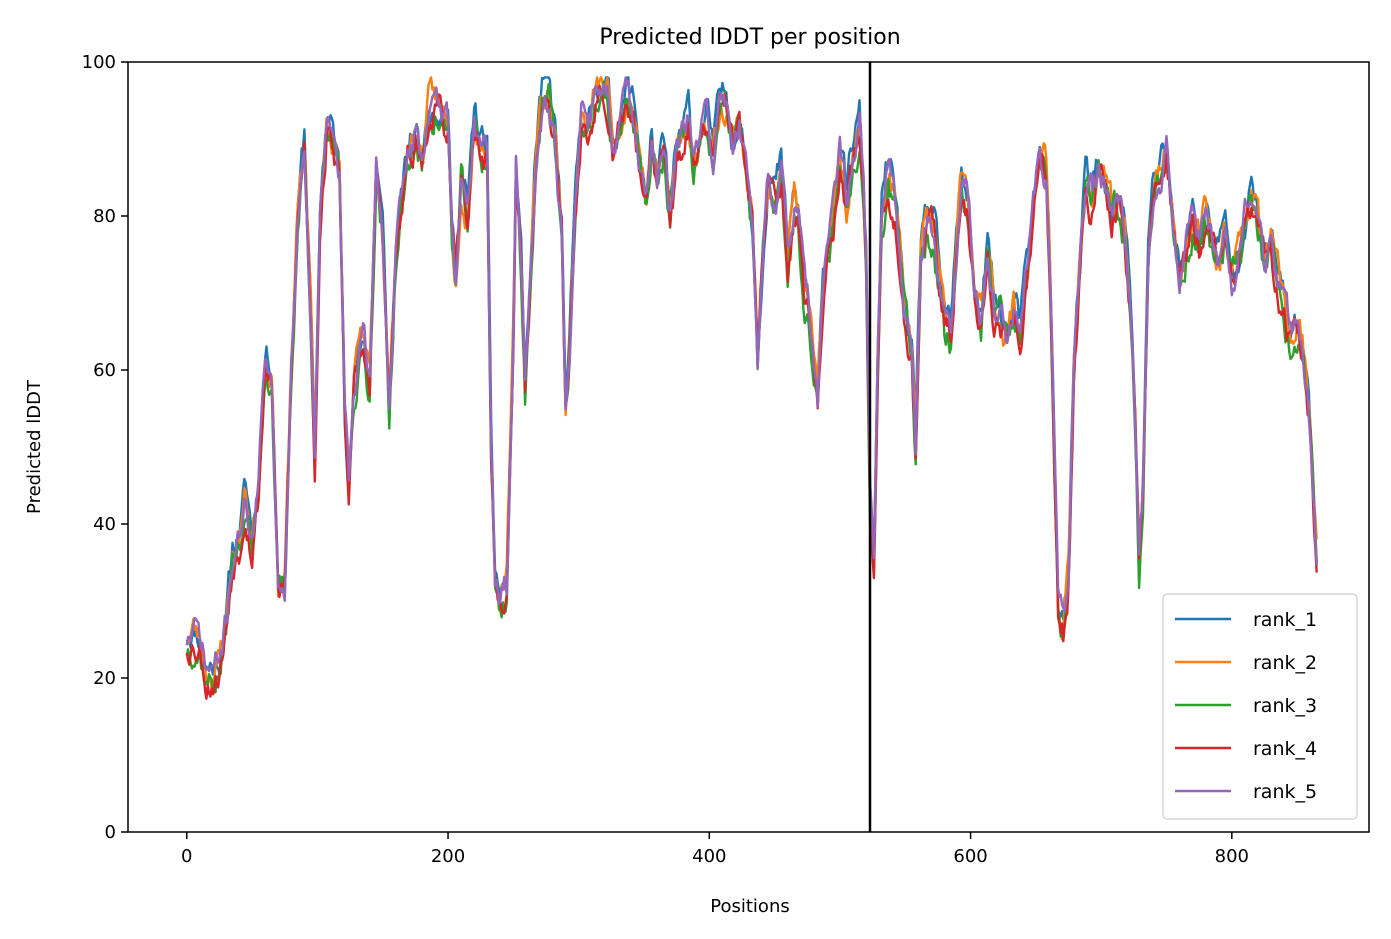 The height and width of the screenshot is (939, 1391). I want to click on x-tick-label: 800, so click(1232, 856).